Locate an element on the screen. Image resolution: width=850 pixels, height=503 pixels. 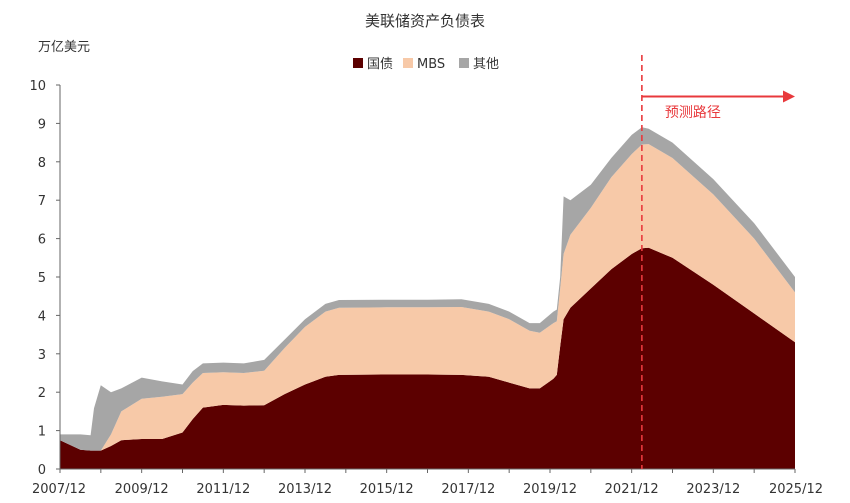
legend-label-other: 其他 is located at coordinates (486, 64).